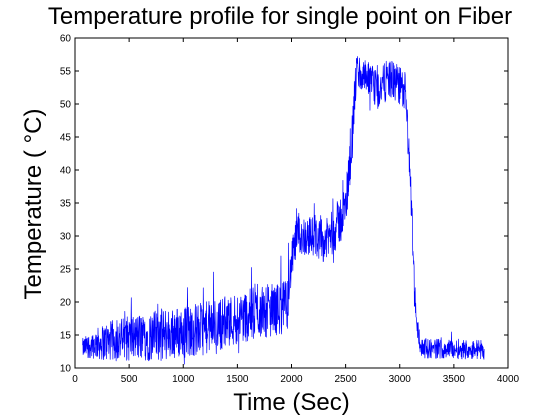 The image size is (560, 420). I want to click on x-tick-label: 1000, so click(183, 379).